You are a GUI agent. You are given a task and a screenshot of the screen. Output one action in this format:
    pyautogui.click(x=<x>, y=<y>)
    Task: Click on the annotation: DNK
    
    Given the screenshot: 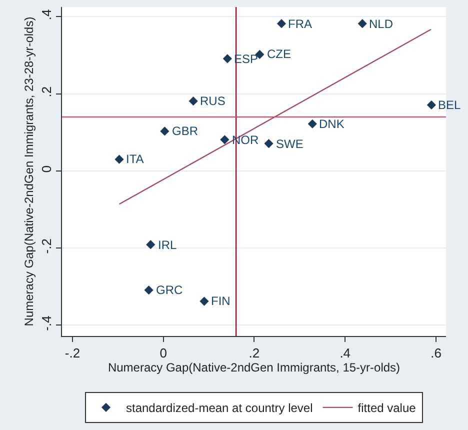 What is the action you would take?
    pyautogui.click(x=331, y=124)
    